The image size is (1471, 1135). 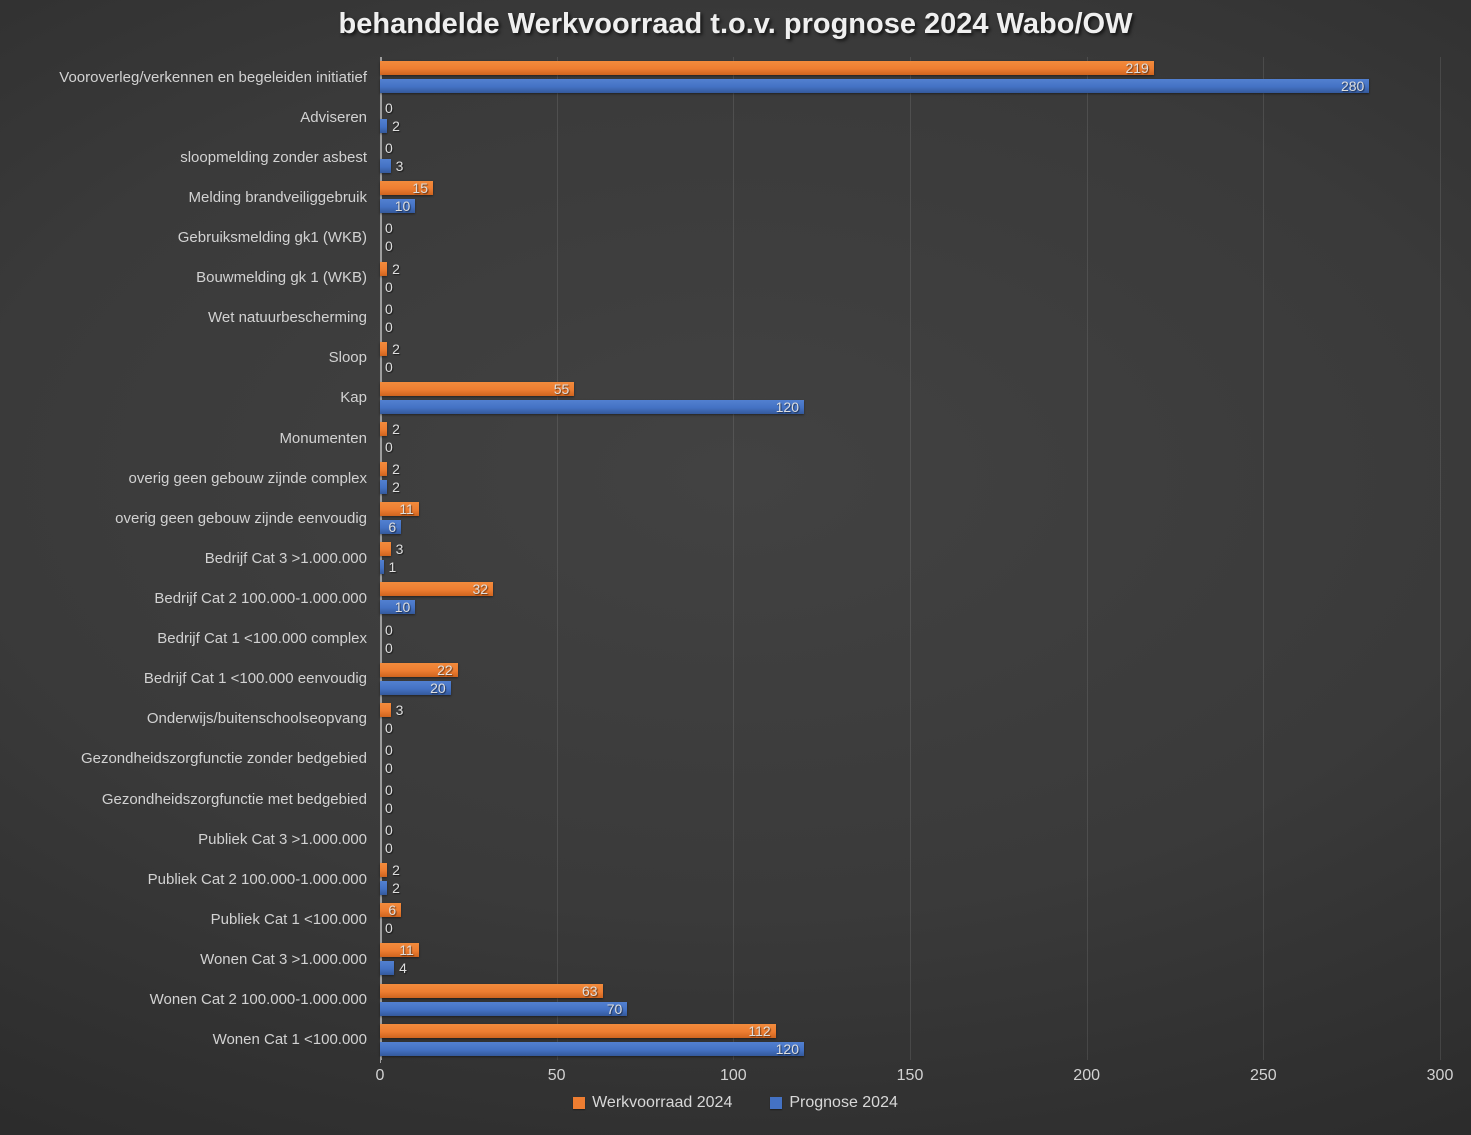 I want to click on legend-swatch-prognose-icon, so click(x=776, y=1103).